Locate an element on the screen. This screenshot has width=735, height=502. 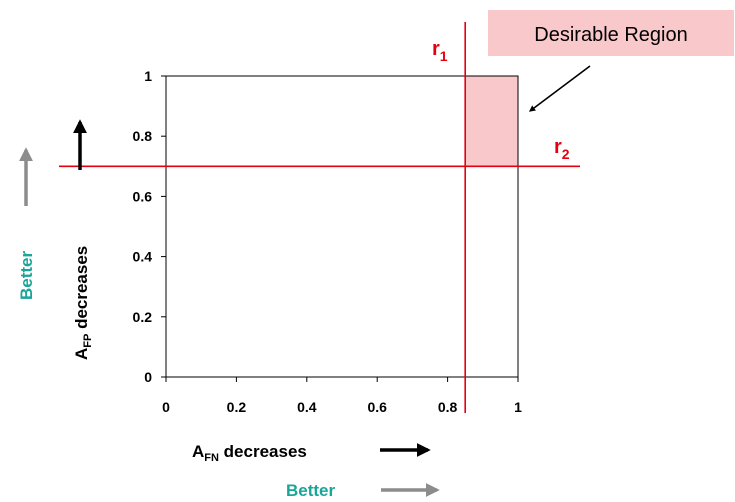
x-better-label: Better is located at coordinates (311, 490).